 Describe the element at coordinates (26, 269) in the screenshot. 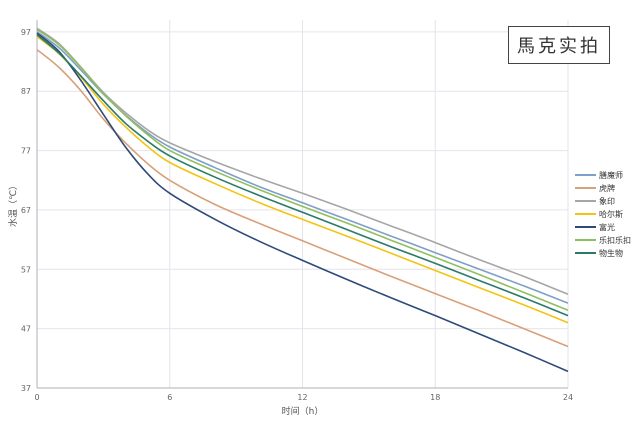

I see `y-tick-label: 57` at that location.